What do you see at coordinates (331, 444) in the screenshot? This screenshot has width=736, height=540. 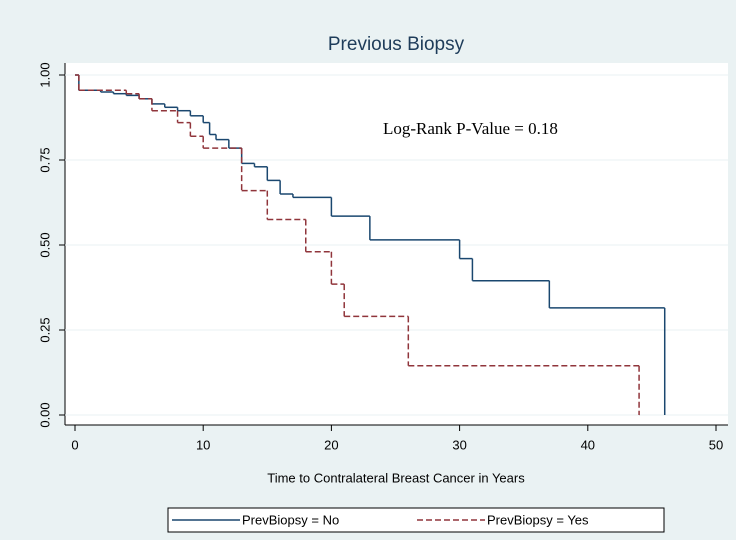 I see `x-tick-label: 20` at bounding box center [331, 444].